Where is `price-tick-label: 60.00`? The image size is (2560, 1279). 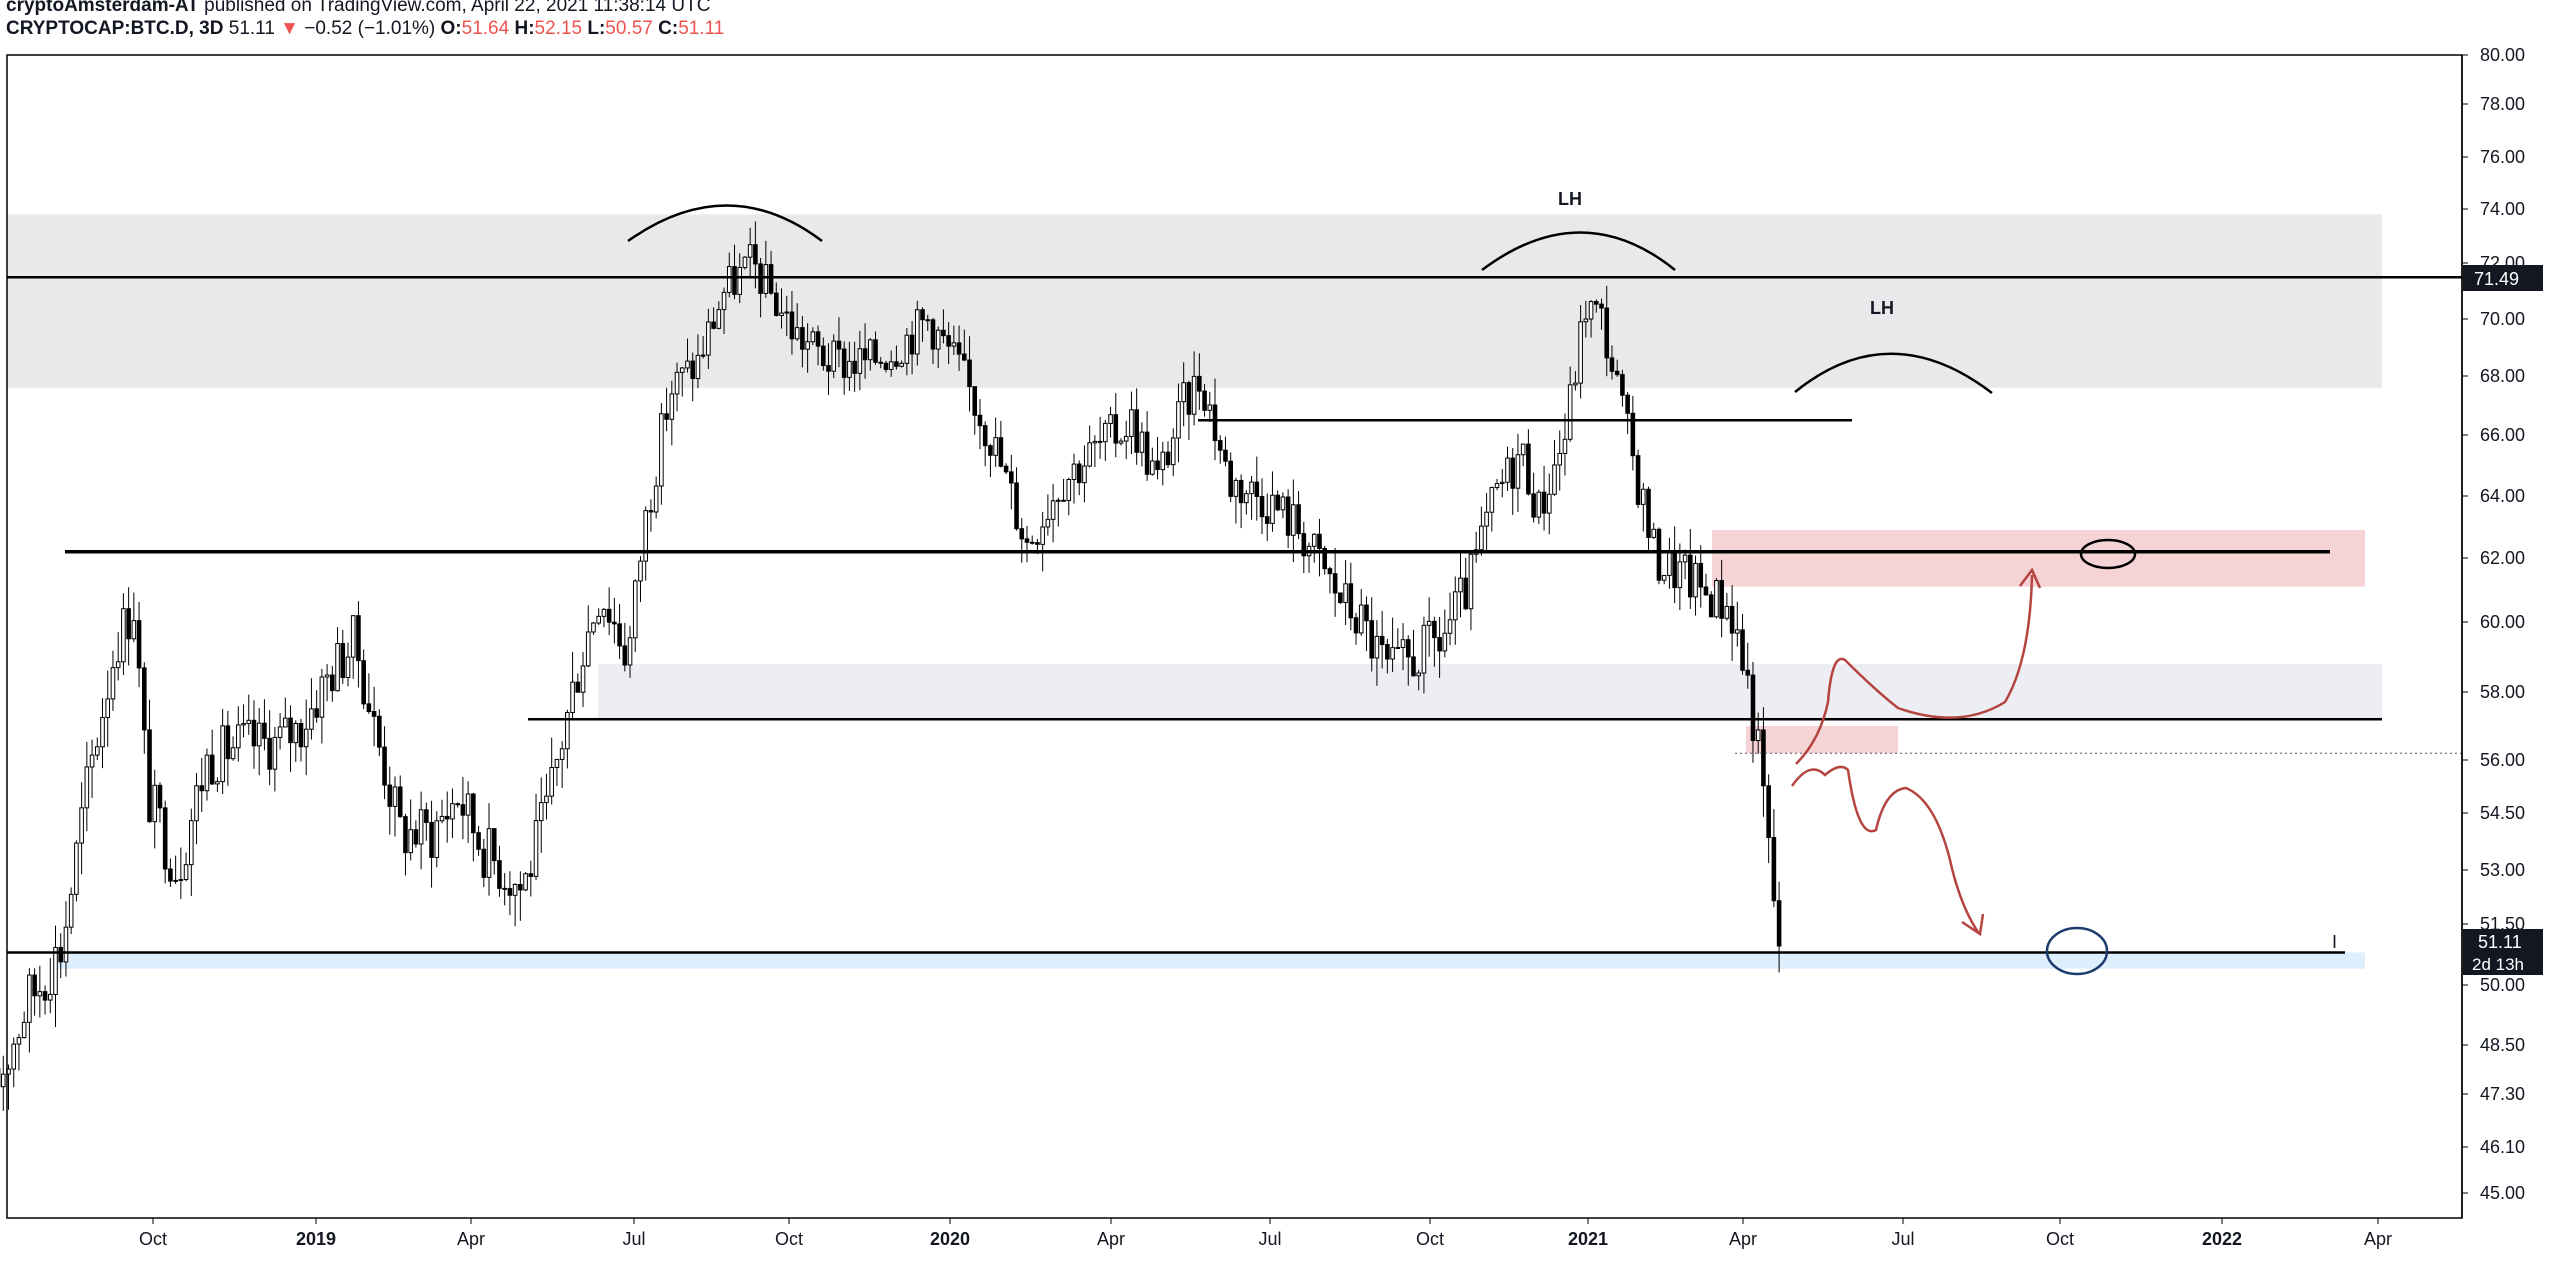 price-tick-label: 60.00 is located at coordinates (2502, 622).